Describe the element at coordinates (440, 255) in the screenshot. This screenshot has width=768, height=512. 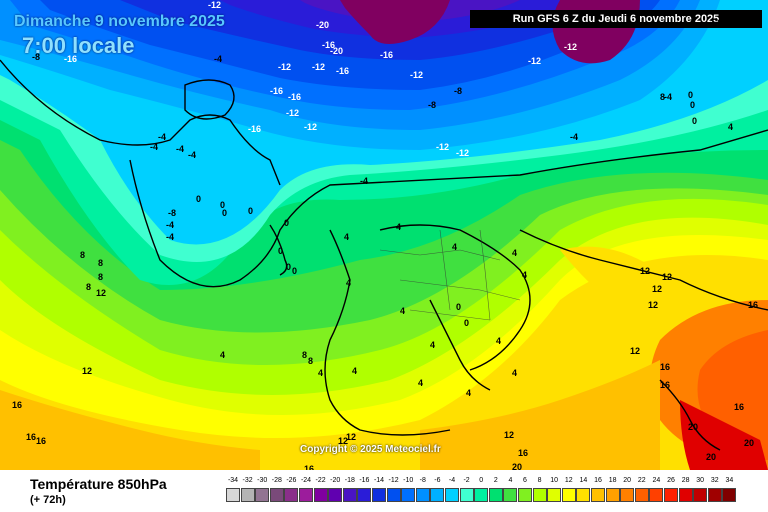
I see `border-a` at that location.